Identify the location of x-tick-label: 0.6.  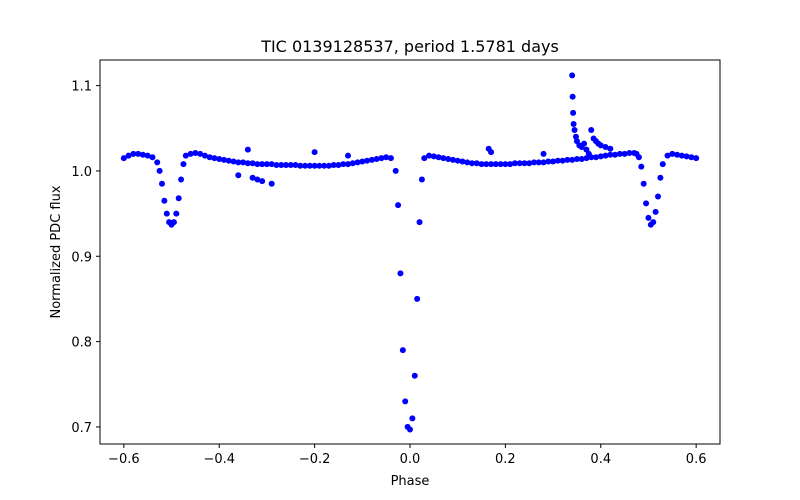
(696, 459).